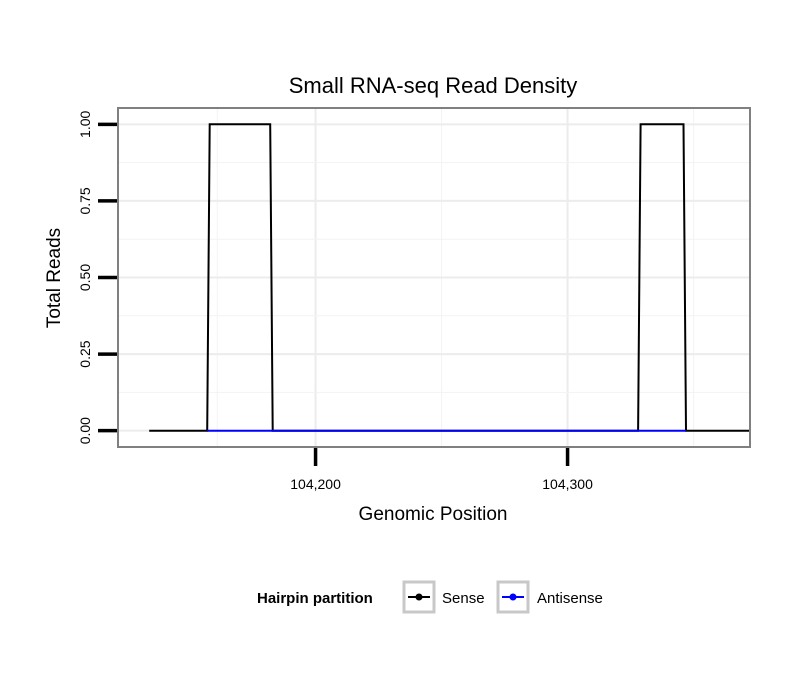 The width and height of the screenshot is (810, 690). I want to click on chart-title: Small RNA-seq Read Density, so click(433, 85).